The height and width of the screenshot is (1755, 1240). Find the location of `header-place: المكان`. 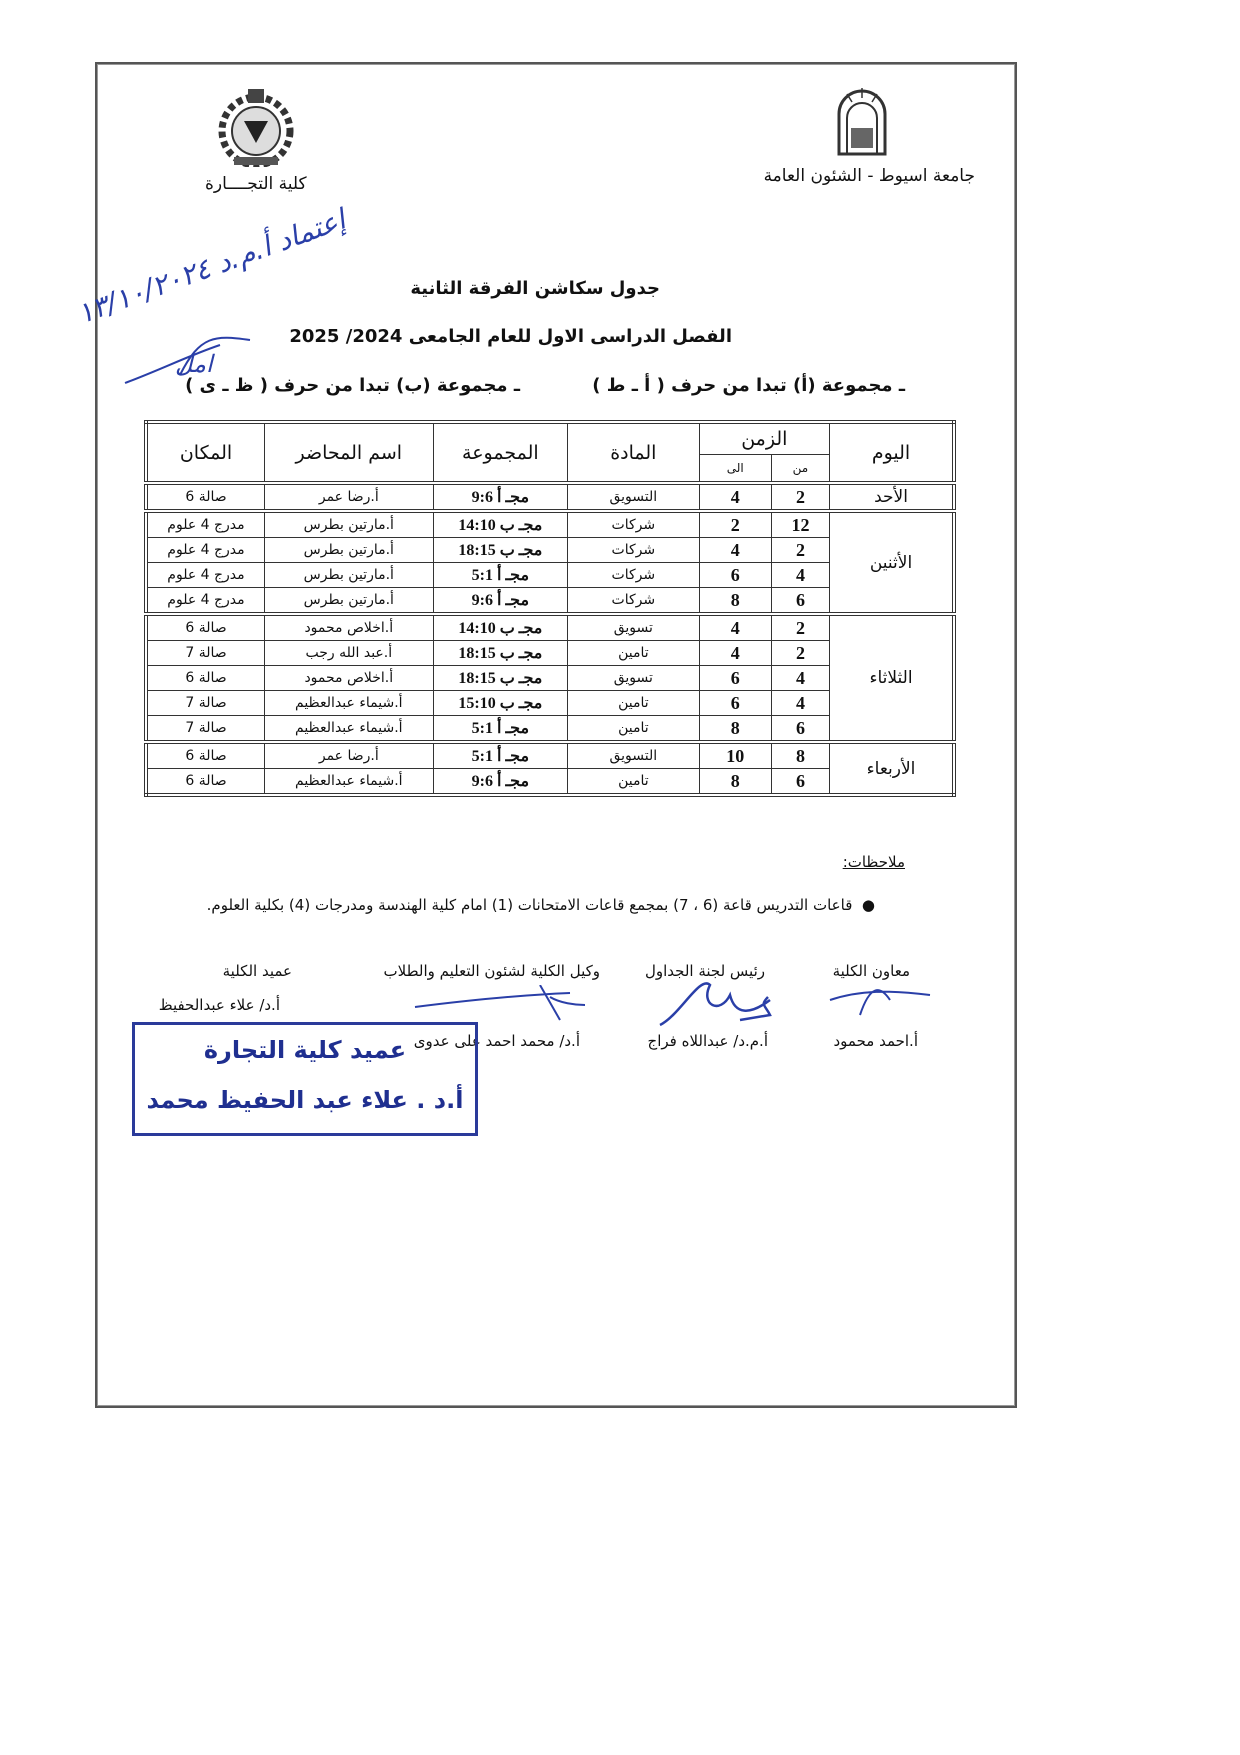

header-place: المكان is located at coordinates (205, 452).